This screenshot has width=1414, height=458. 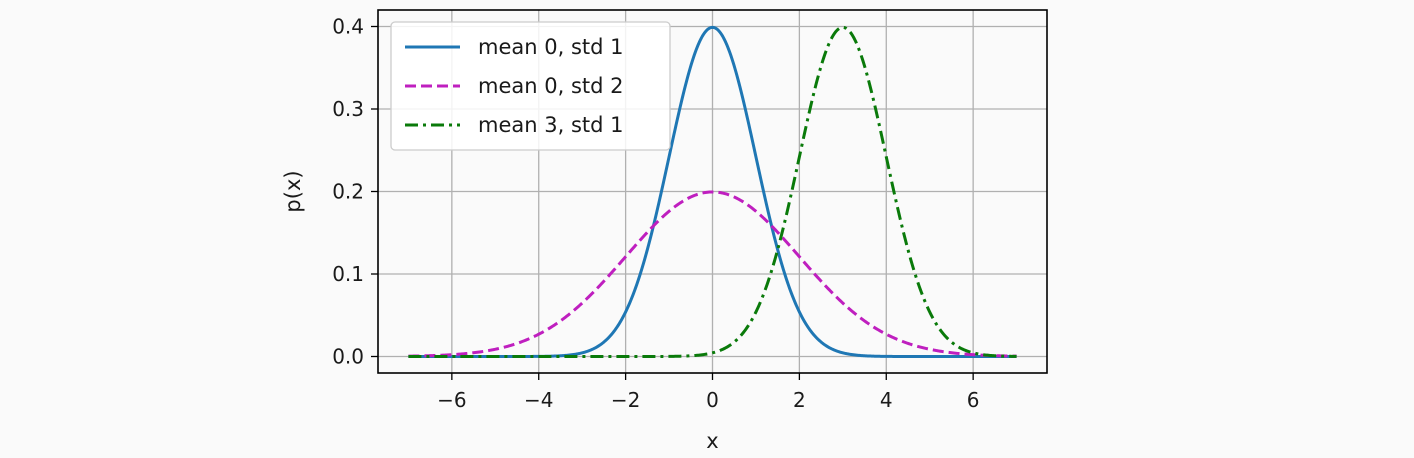 I want to click on y-tick-label: 0.2, so click(x=348, y=192).